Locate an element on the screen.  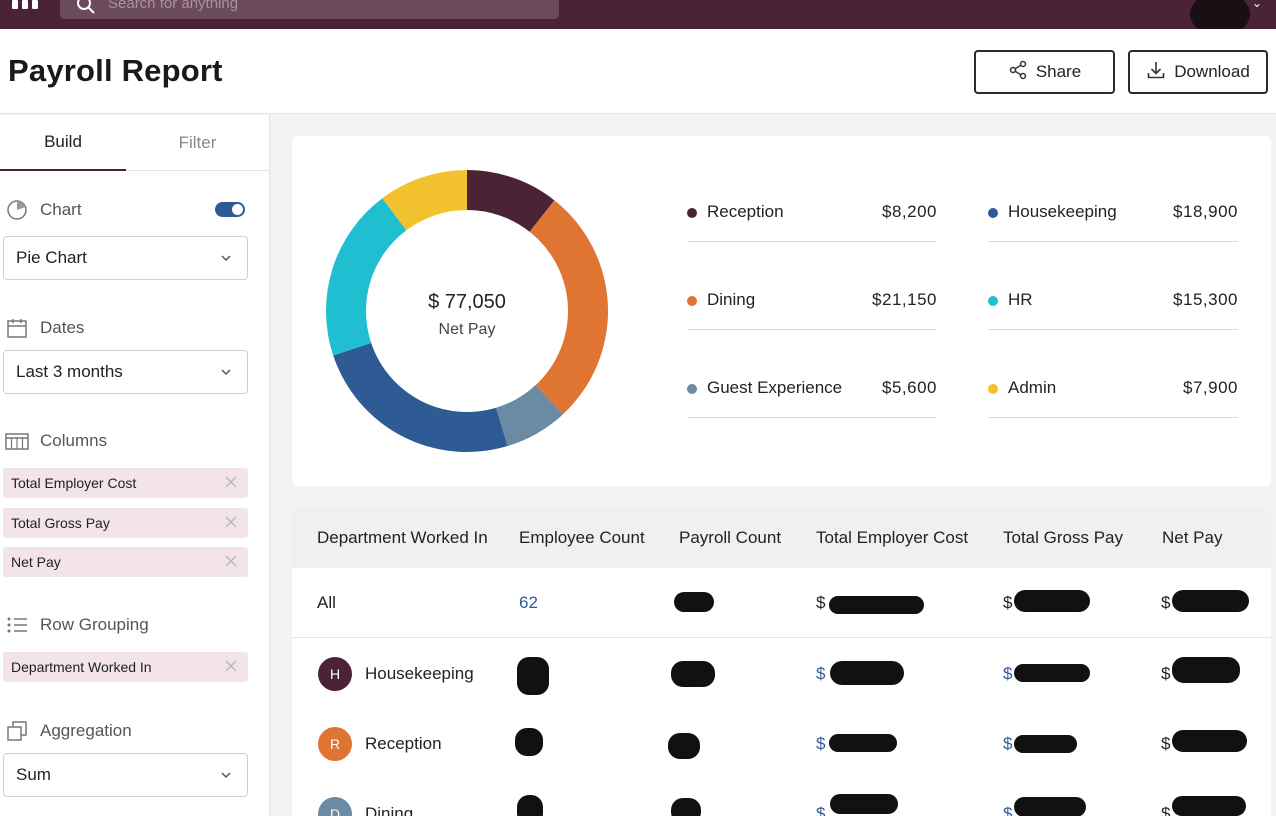
column-header: Department Worked In is located at coordinates (402, 537).